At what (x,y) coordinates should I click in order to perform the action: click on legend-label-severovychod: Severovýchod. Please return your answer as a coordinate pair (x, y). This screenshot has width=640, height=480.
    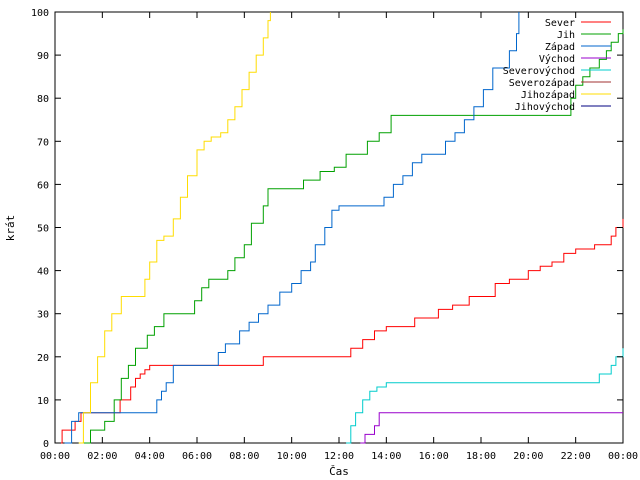
    Looking at the image, I should click on (539, 71).